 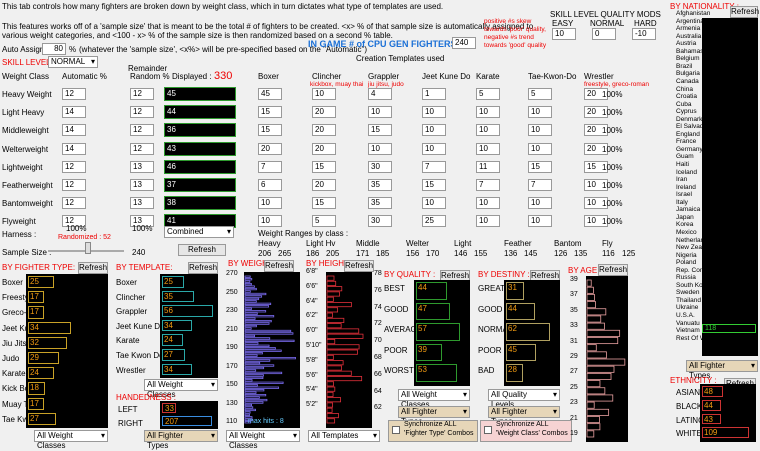 I want to click on jkd-input: 15, so click(x=434, y=185).